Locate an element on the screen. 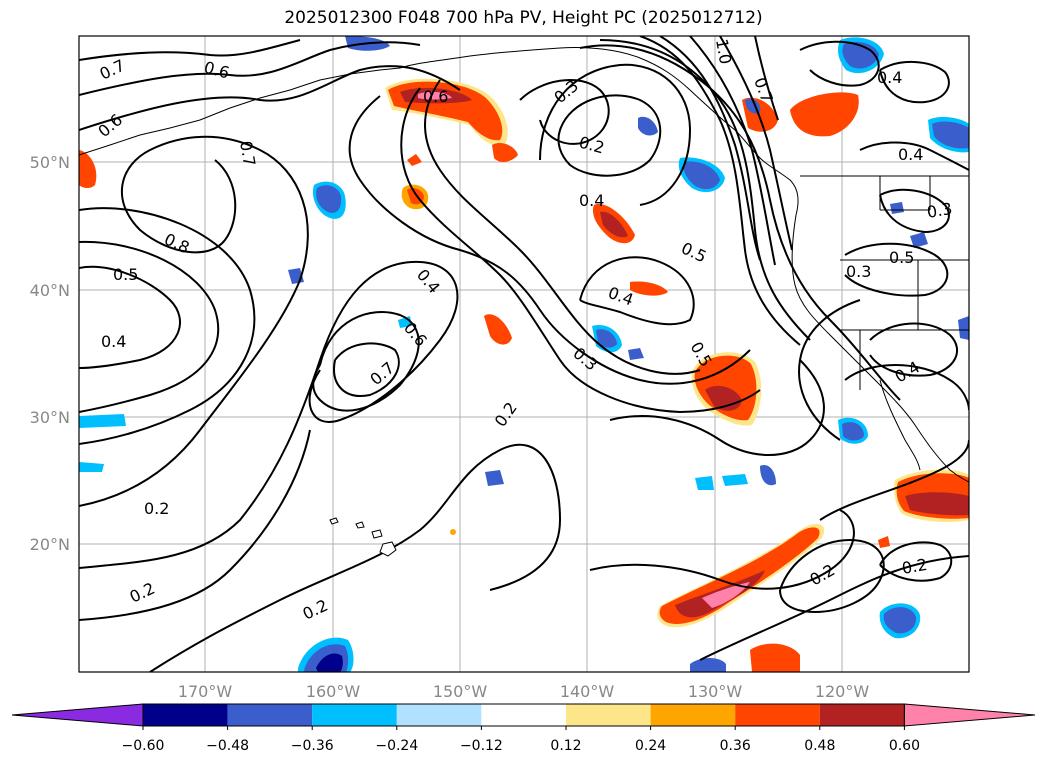  lat-label: 50°N is located at coordinates (50, 162).